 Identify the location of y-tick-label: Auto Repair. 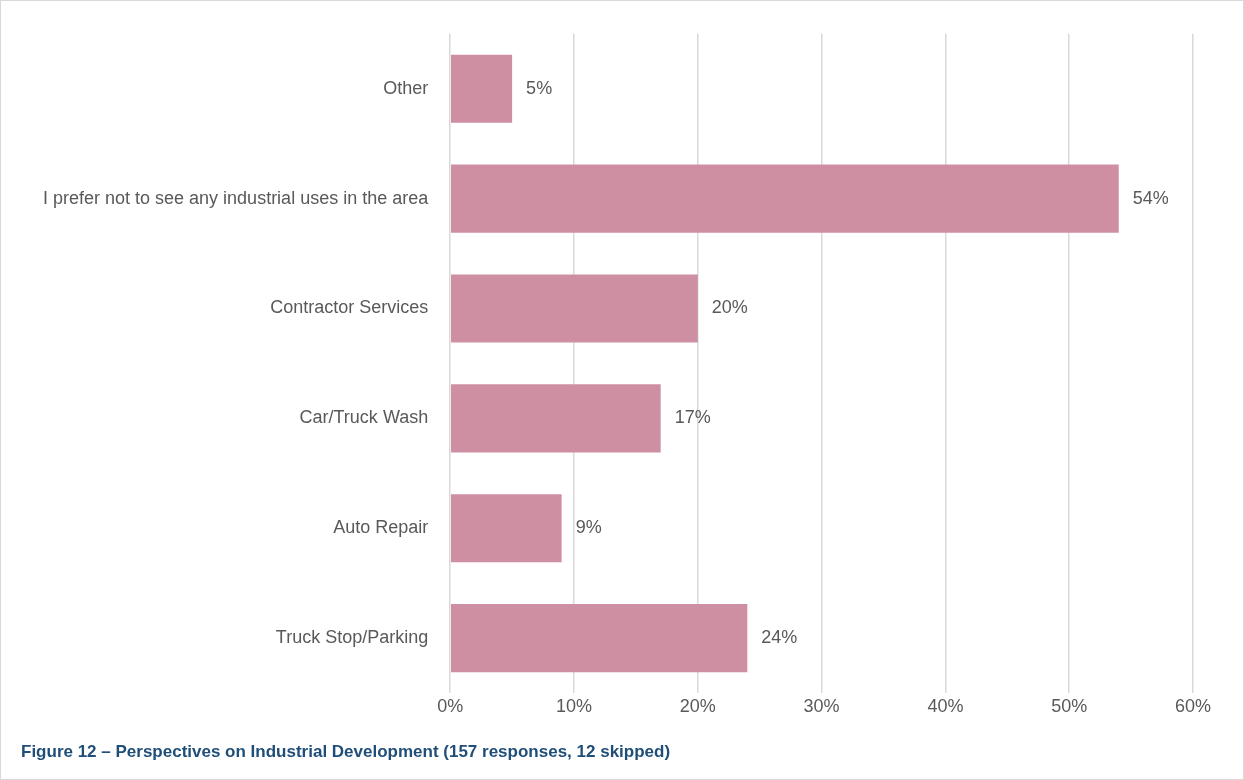
(381, 527).